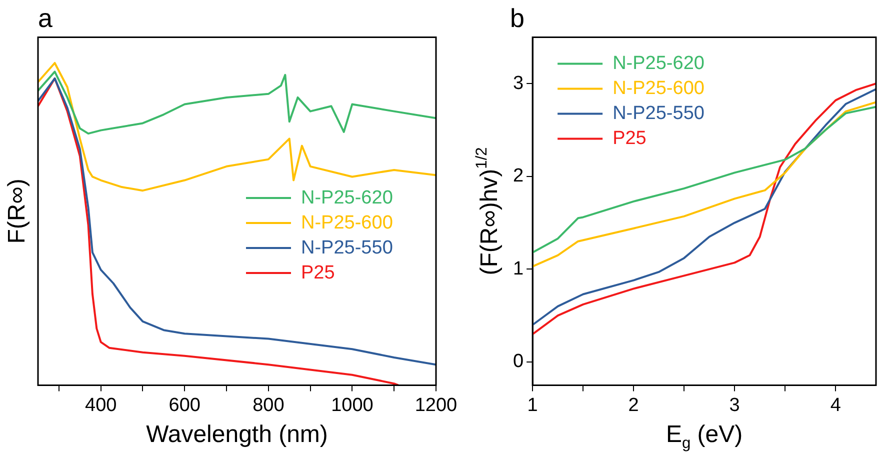 The image size is (878, 452). Describe the element at coordinates (436, 405) in the screenshot. I see `x-tick-label: 1200` at that location.